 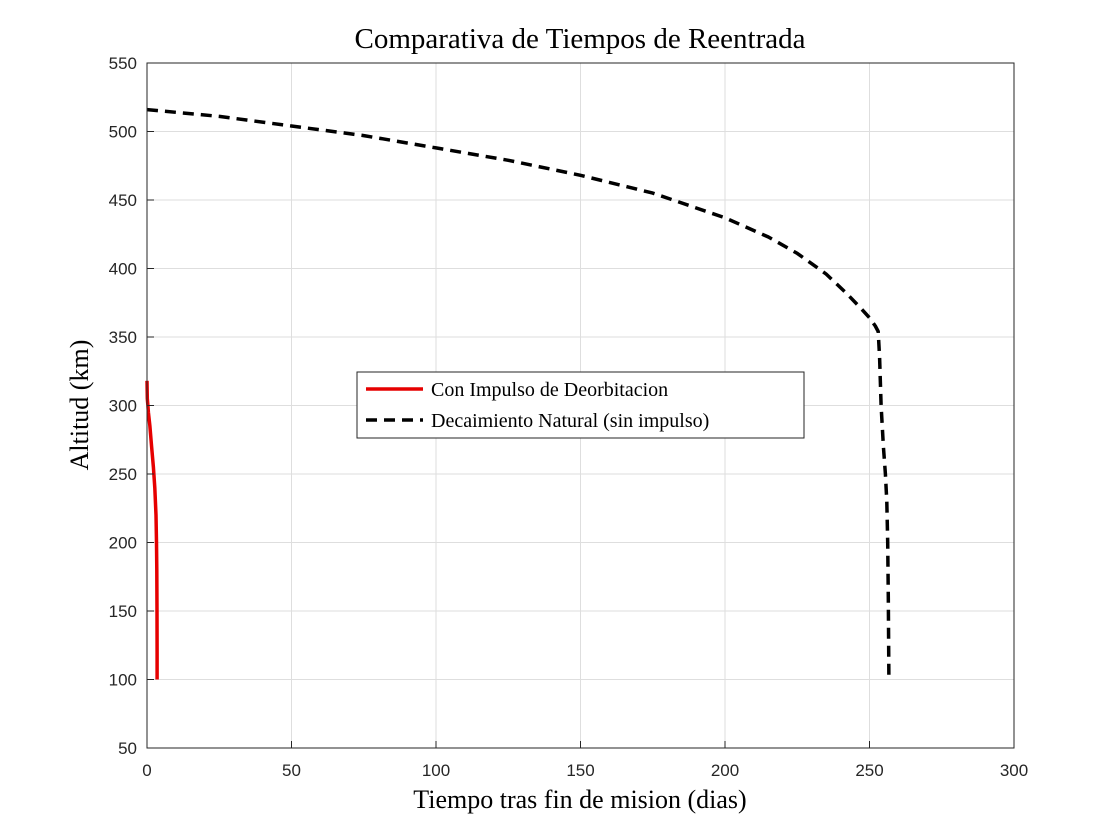 I want to click on y-tick-labels: 50 100 150 200 250 300 350 400 450 500 550, so click(x=131, y=406).